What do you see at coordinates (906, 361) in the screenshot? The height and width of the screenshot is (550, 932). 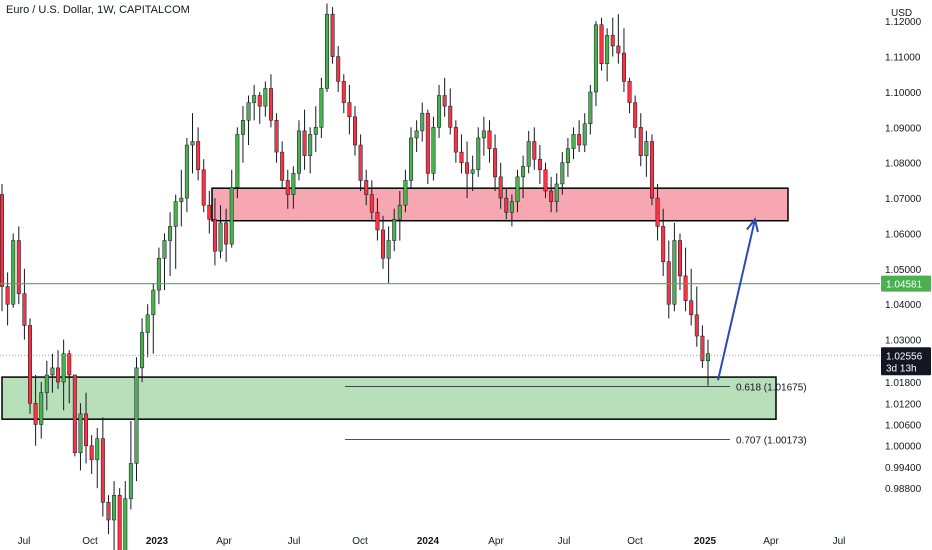 I see `current-price-badge` at bounding box center [906, 361].